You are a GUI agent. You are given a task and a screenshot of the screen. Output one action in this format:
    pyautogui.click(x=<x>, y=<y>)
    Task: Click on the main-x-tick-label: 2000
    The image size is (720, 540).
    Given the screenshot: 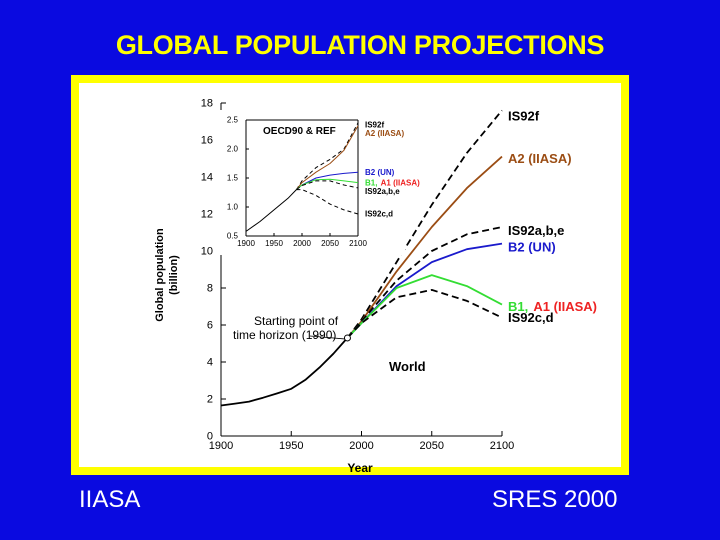 What is the action you would take?
    pyautogui.click(x=361, y=446)
    